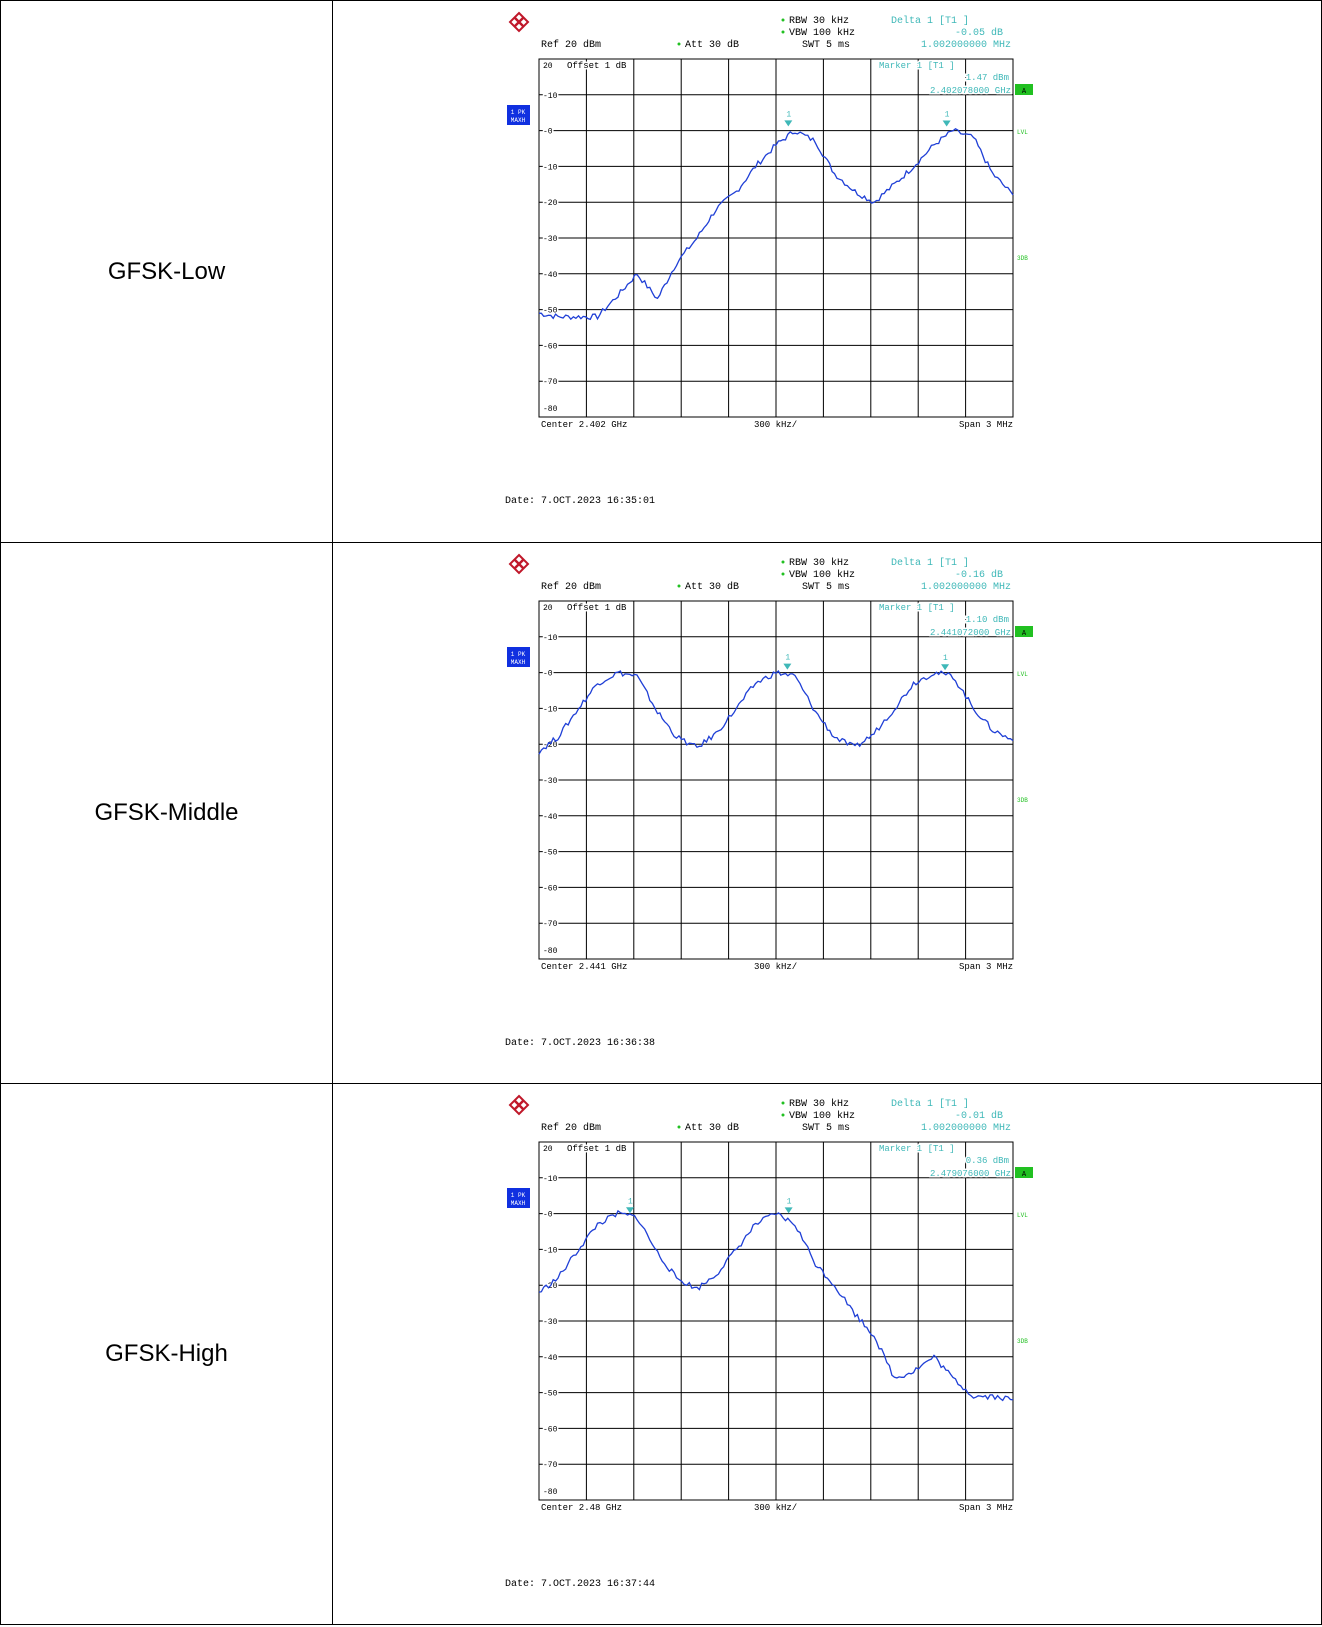 Image resolution: width=1322 pixels, height=1627 pixels. What do you see at coordinates (979, 33) in the screenshot?
I see `delta-level: -0.05 dB` at bounding box center [979, 33].